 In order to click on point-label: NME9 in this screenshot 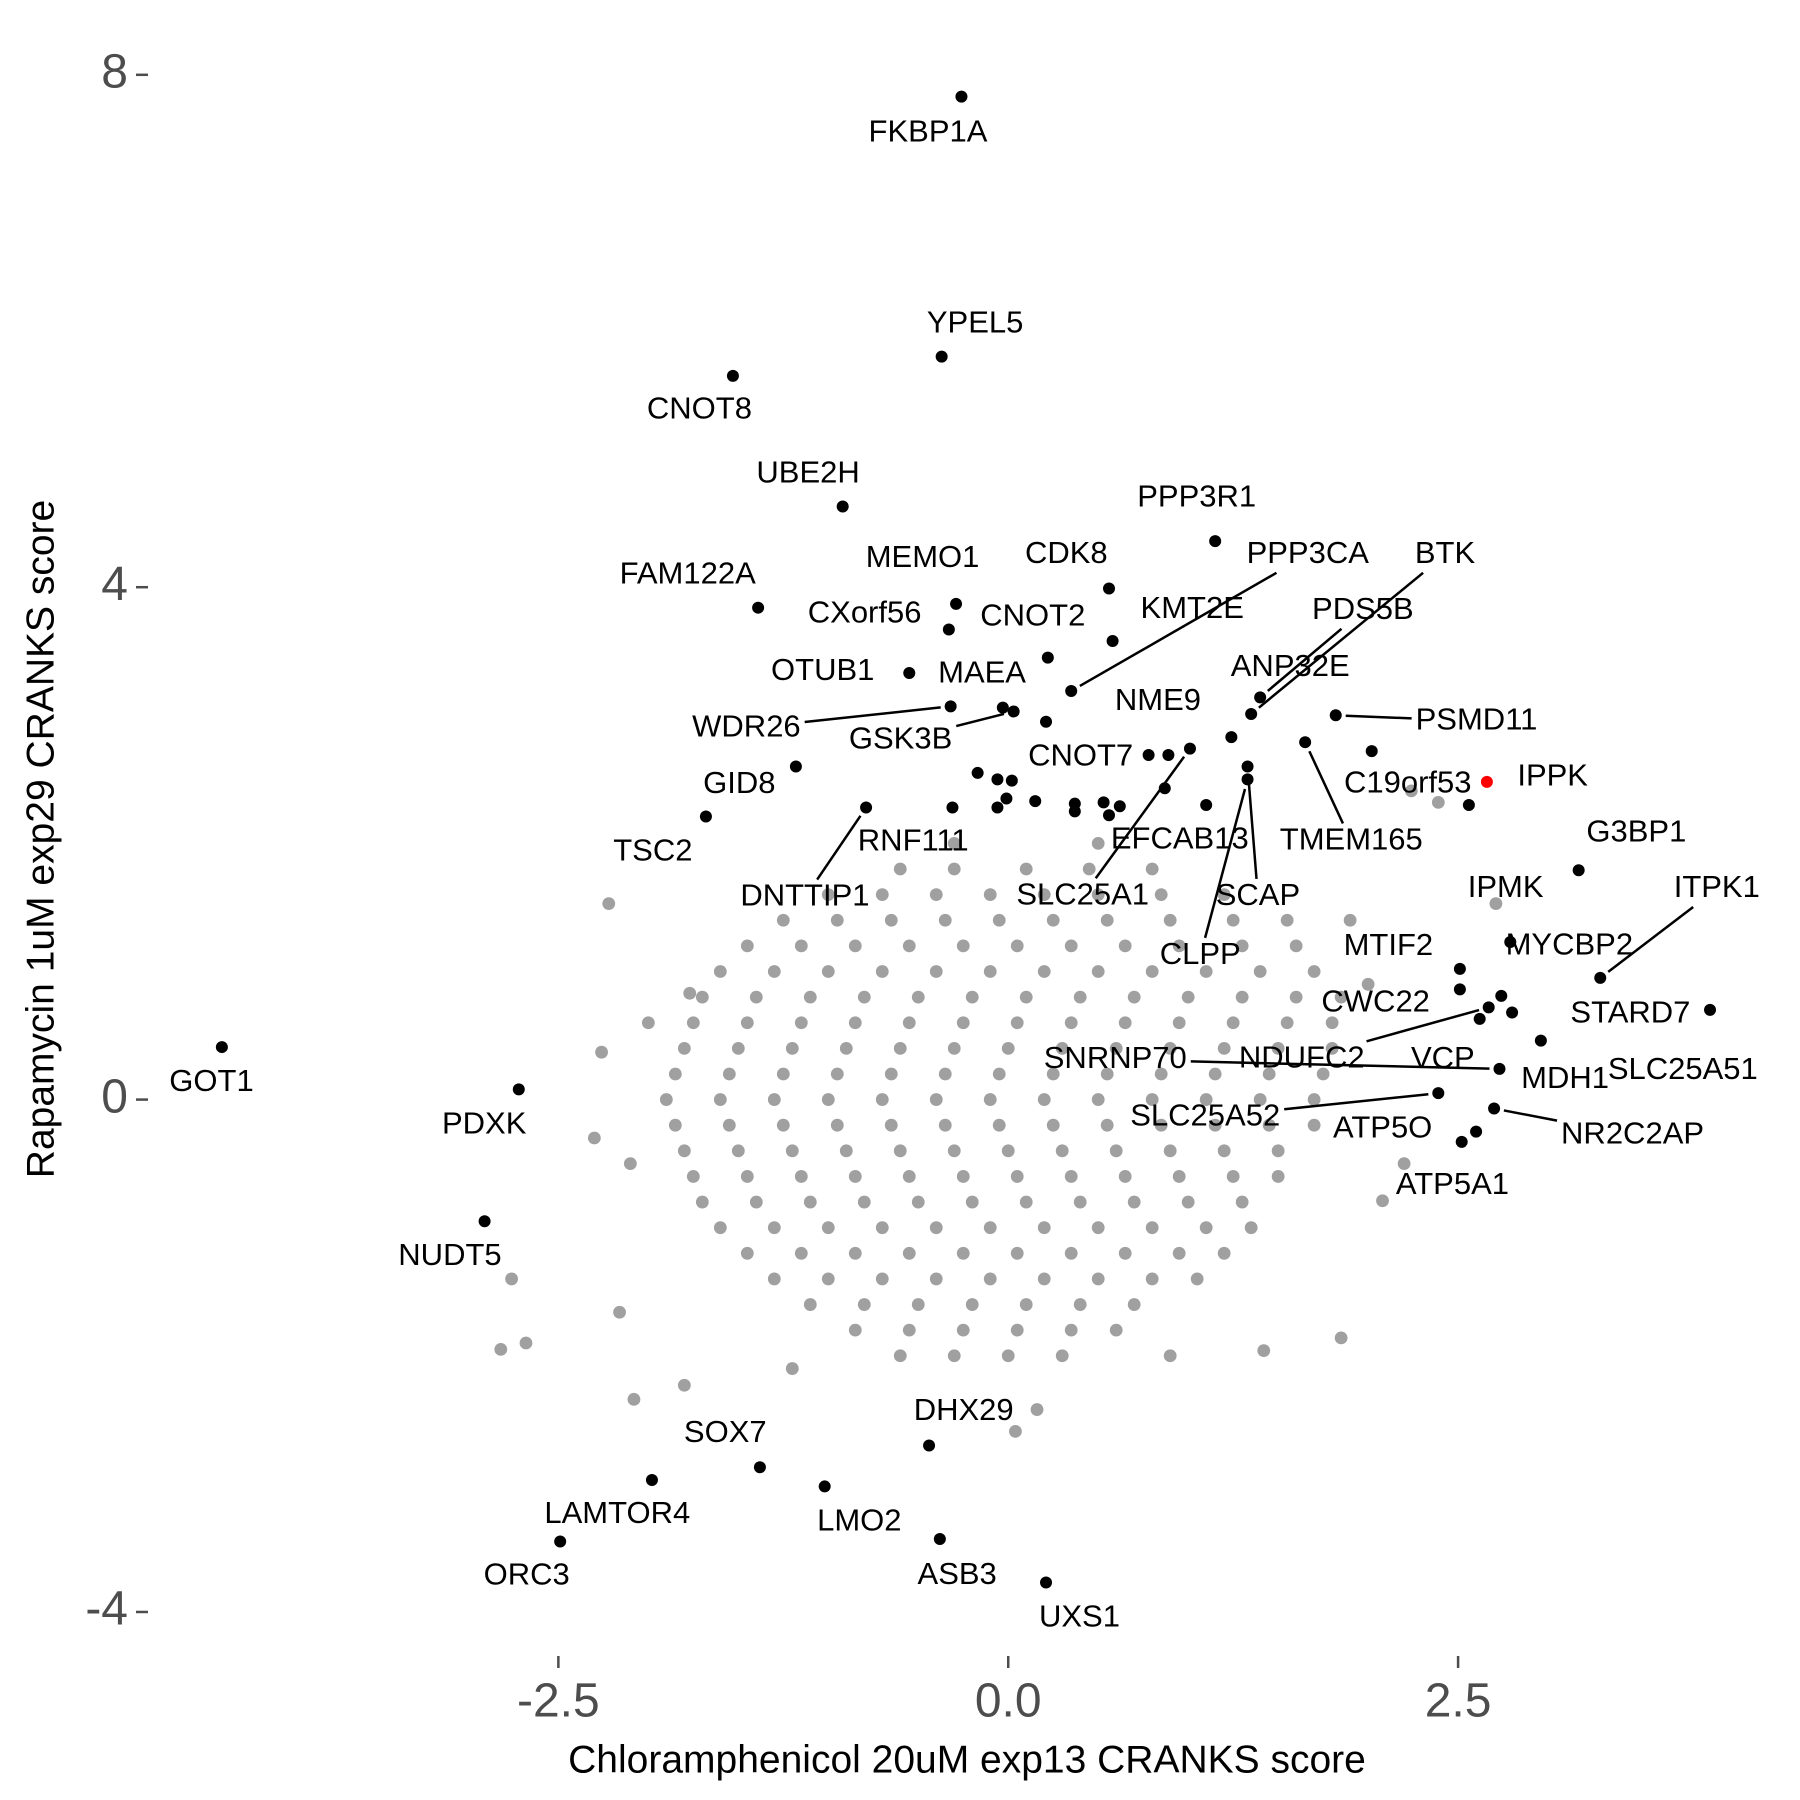, I will do `click(1158, 699)`.